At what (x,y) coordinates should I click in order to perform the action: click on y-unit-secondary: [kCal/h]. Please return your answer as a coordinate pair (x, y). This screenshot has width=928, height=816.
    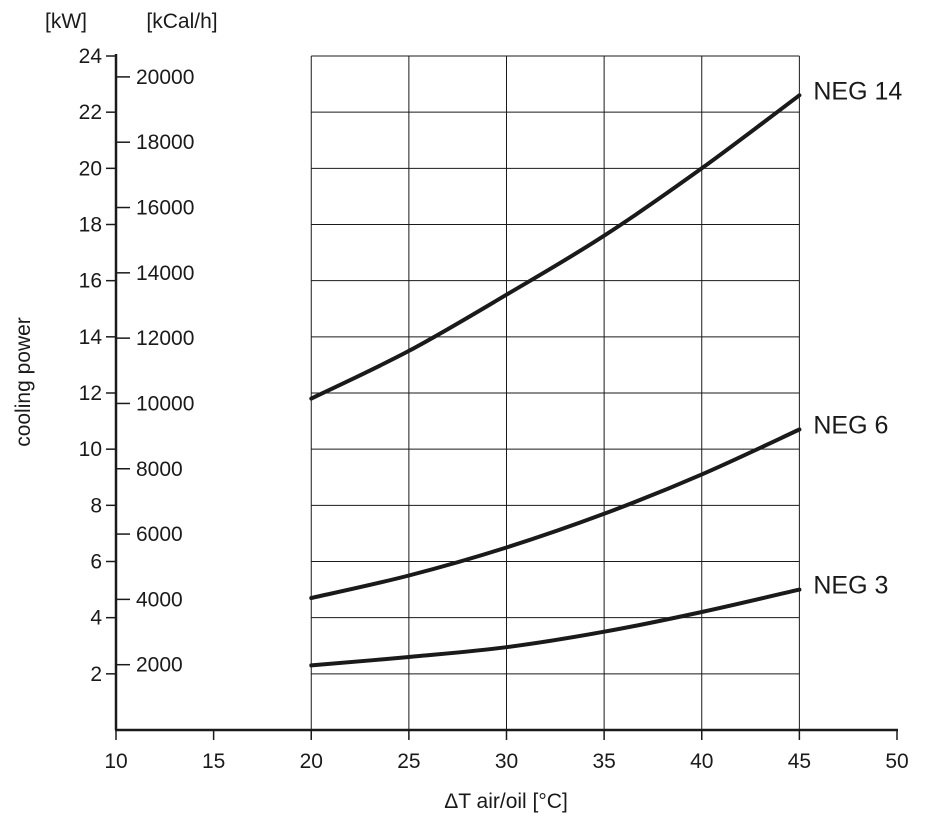
    Looking at the image, I should click on (181, 21).